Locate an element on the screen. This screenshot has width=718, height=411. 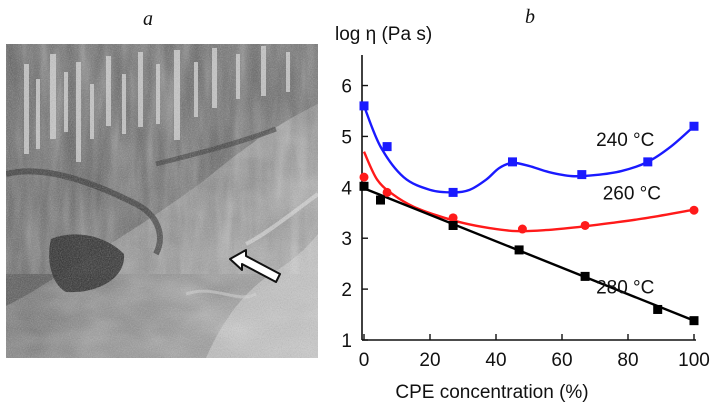
y-tick-label: 3 is located at coordinates (346, 239).